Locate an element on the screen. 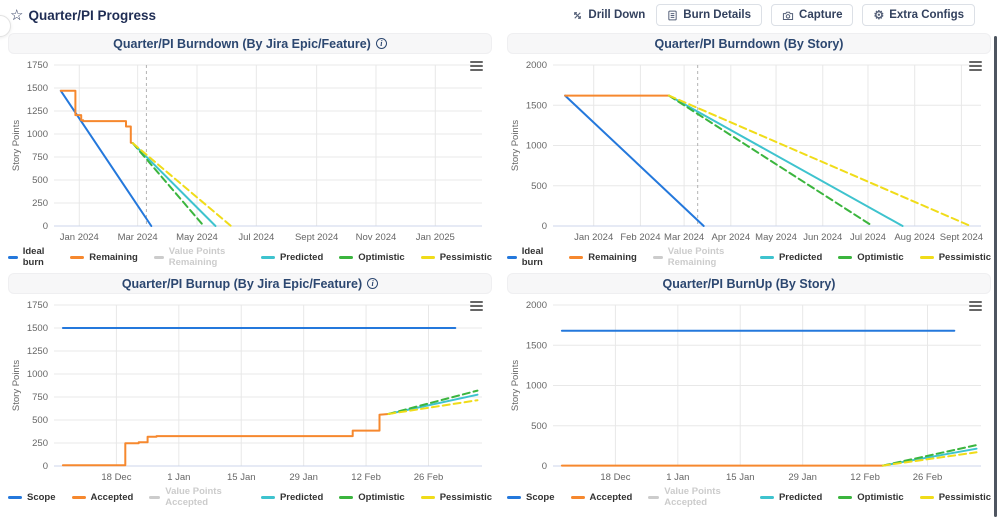 The width and height of the screenshot is (999, 517). y-tick-label: 1000 is located at coordinates (37, 374).